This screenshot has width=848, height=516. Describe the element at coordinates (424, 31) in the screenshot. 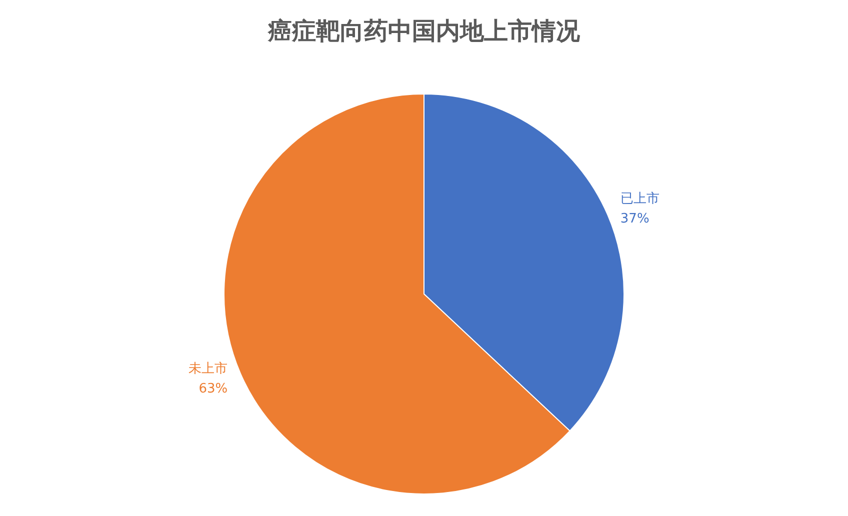

I see `chart-title: 癌症靶向药中国内地上市情况` at that location.